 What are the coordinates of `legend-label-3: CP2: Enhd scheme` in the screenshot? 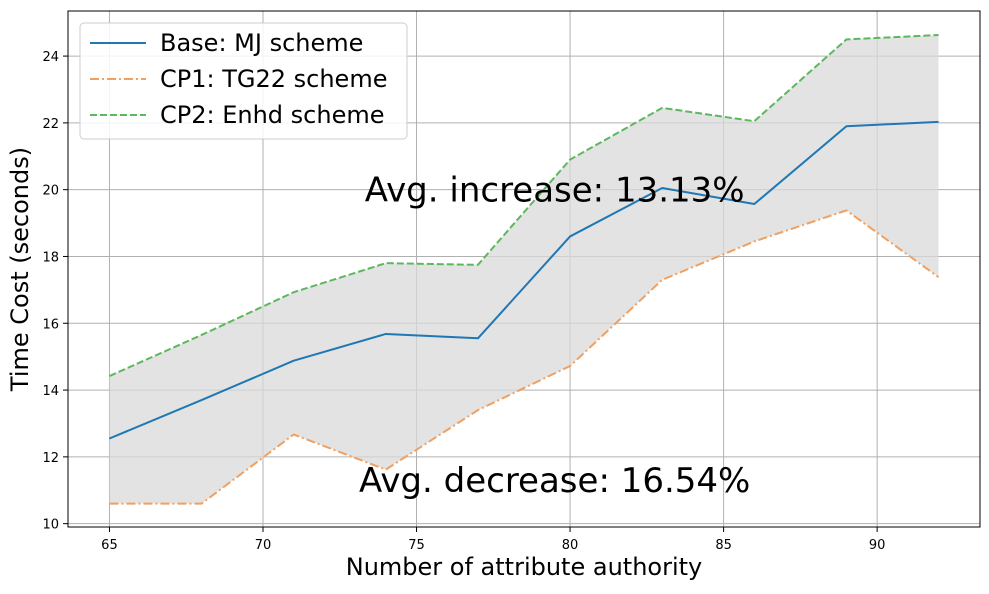 It's located at (272, 115).